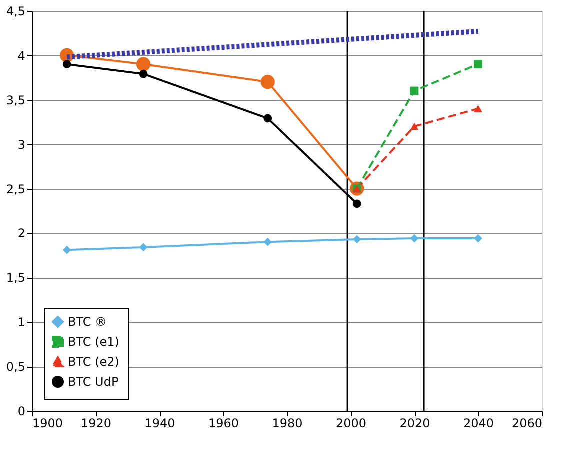  I want to click on y-tick-label: 2, so click(22, 233).